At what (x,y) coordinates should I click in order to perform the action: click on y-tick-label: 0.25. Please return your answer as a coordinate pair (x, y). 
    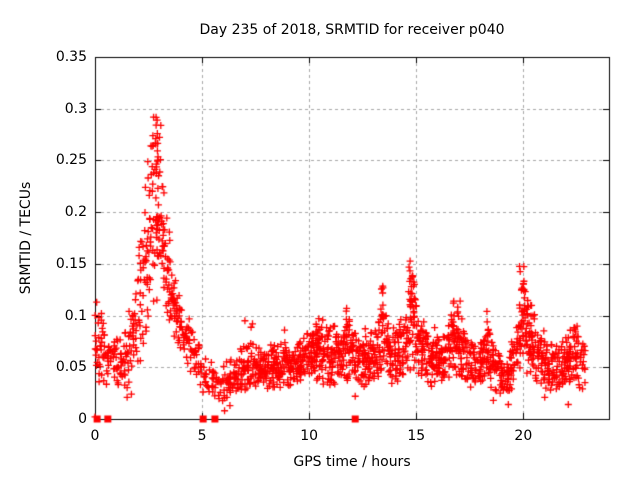
    Looking at the image, I should click on (71, 160).